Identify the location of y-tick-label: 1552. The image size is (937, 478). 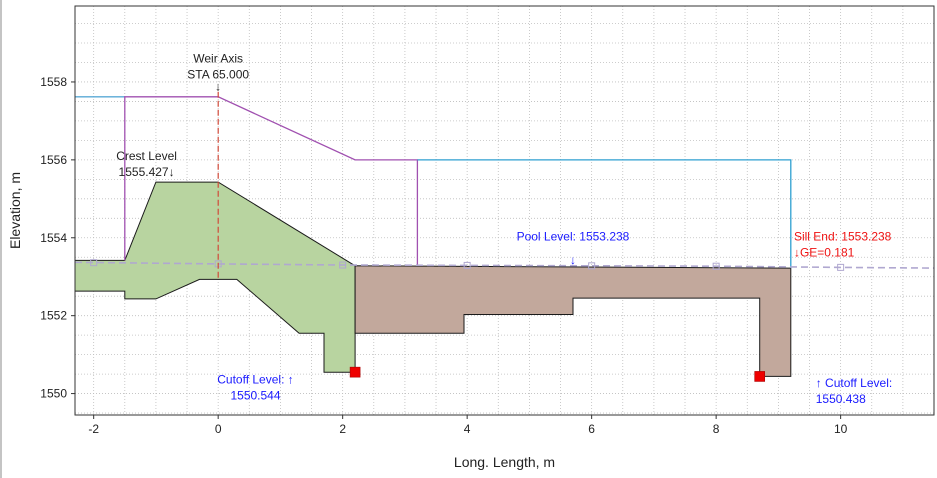
(53, 316).